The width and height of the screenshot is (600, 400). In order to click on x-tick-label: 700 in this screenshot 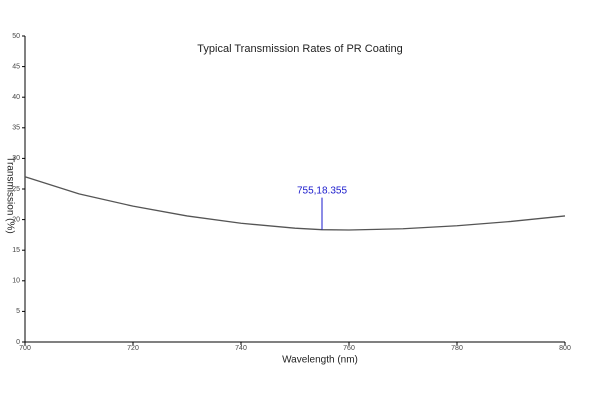, I will do `click(25, 348)`.